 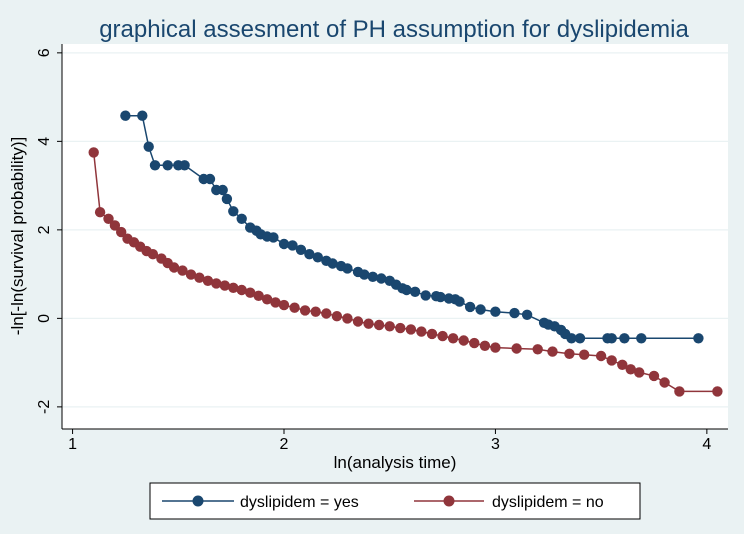 What do you see at coordinates (44, 407) in the screenshot?
I see `y-tick-label: -2` at bounding box center [44, 407].